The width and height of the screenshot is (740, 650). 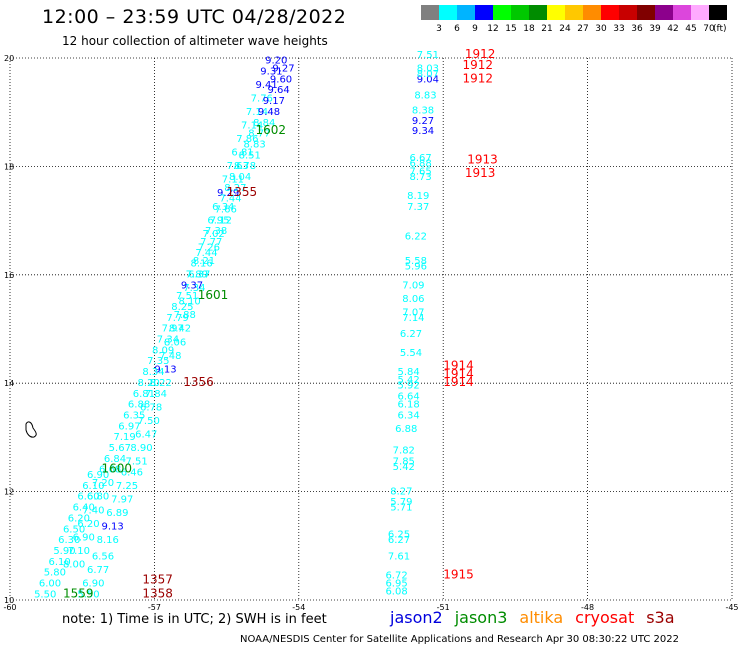 I want to click on wave-height-point: 8.34, so click(x=153, y=372).